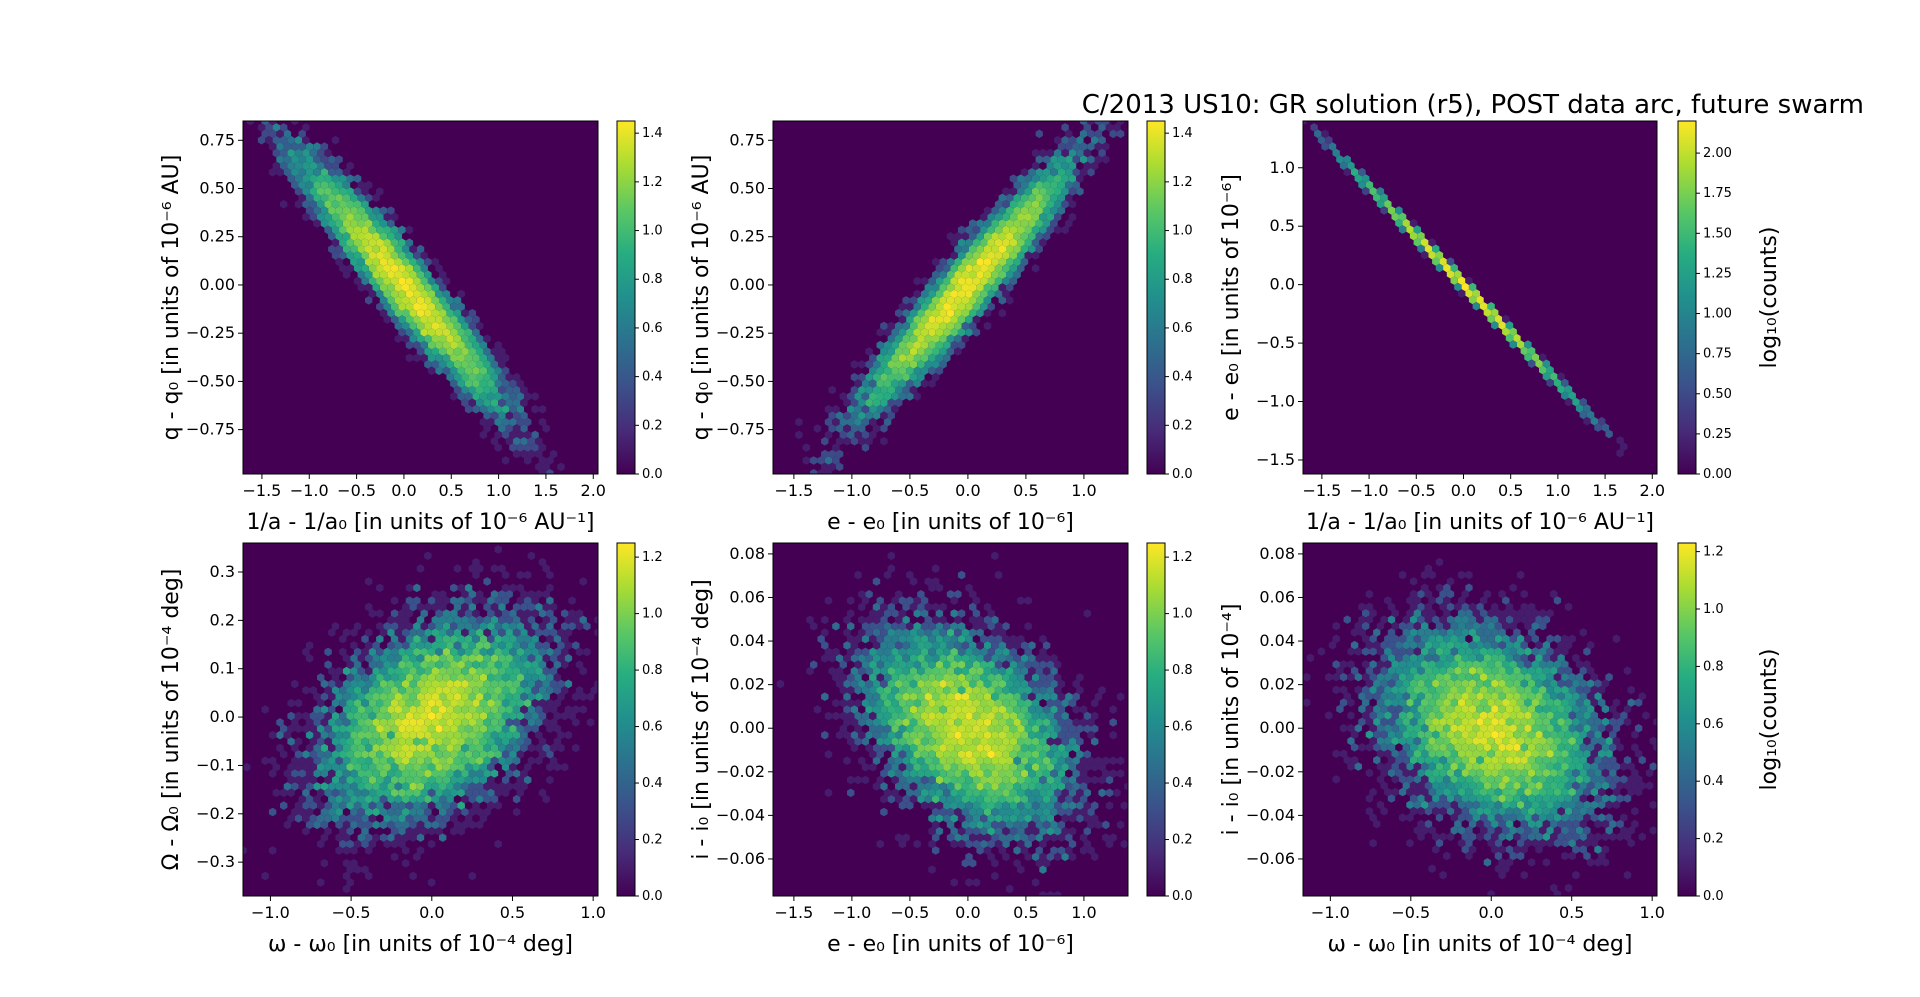  I want to click on y-tick-label: 0.50, so click(217, 188).